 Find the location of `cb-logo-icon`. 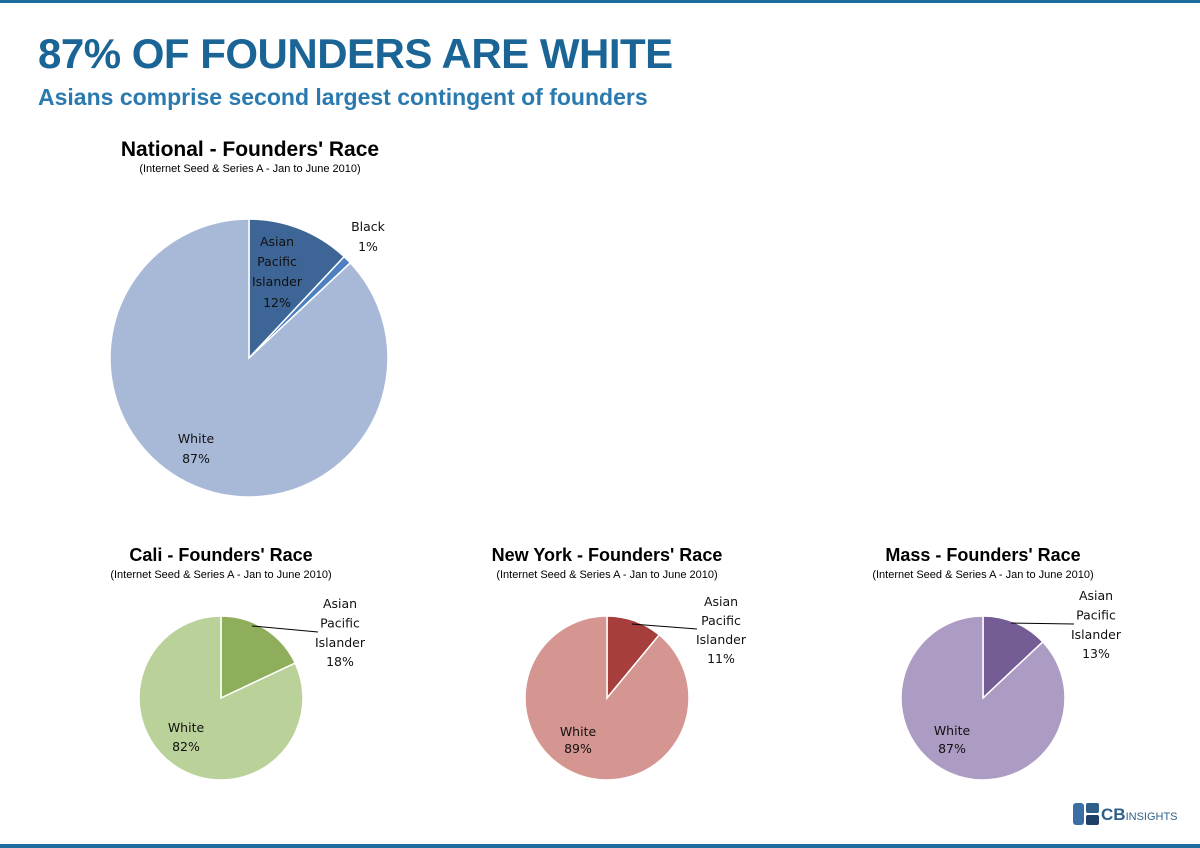

cb-logo-icon is located at coordinates (1086, 814).